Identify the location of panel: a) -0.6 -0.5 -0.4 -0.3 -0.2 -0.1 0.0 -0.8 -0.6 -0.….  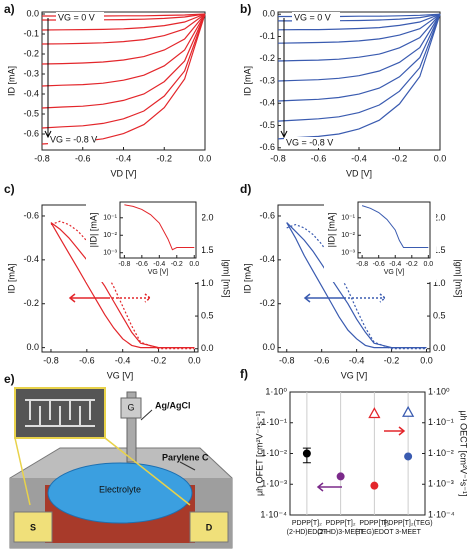
(107, 90).